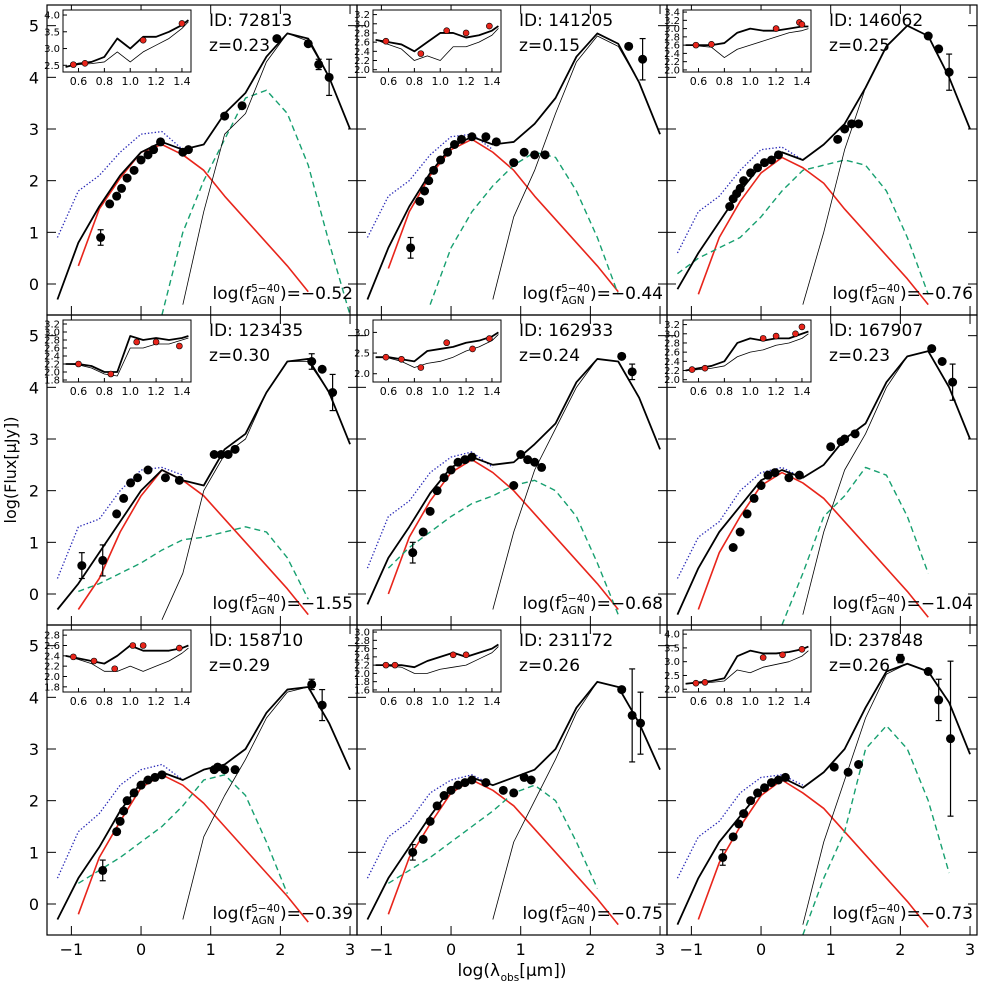  I want to click on x-tick-label: 0, so click(451, 949).